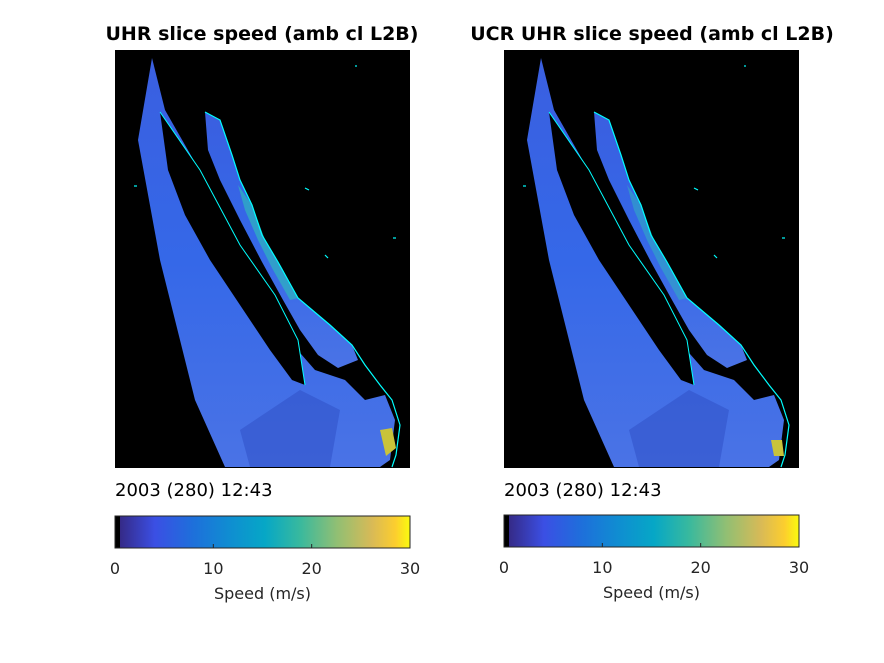  Describe the element at coordinates (506, 531) in the screenshot. I see `panel-2-colorbar-zero-cell` at that location.